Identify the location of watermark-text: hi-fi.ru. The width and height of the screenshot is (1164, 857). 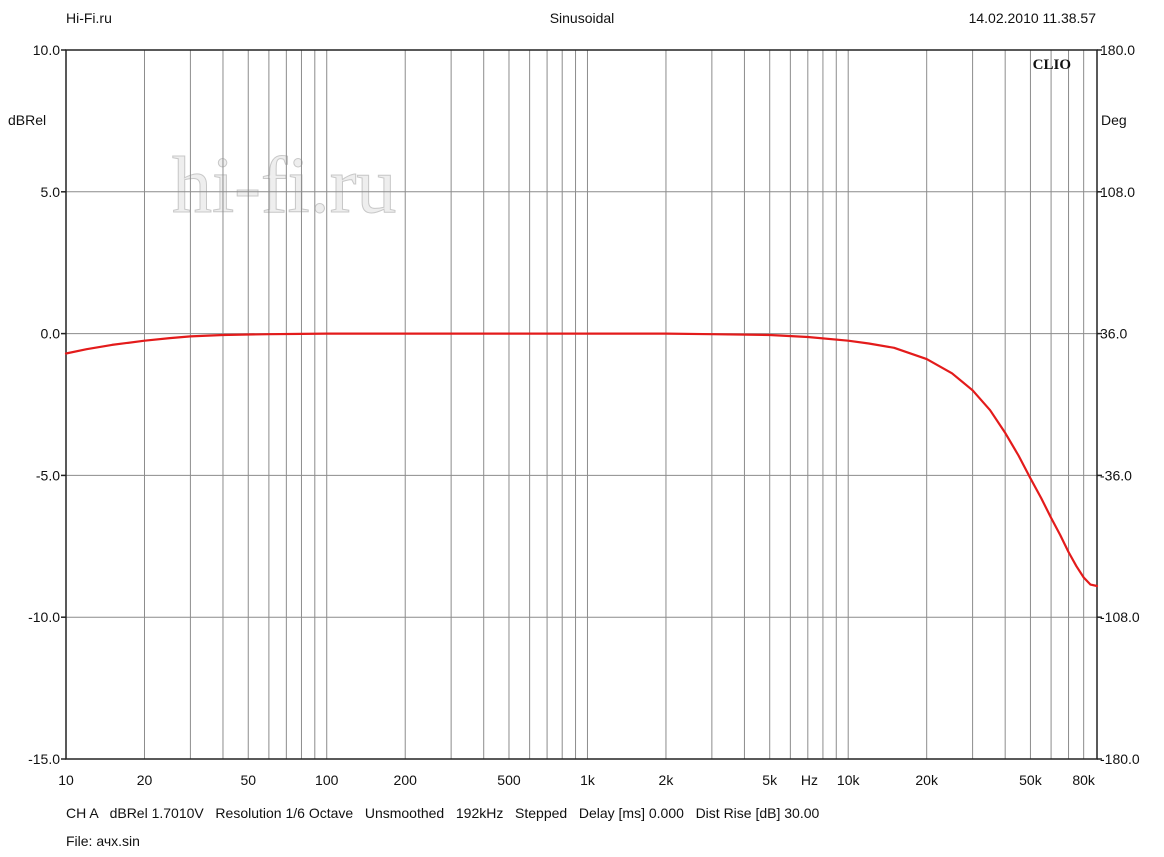
(284, 186).